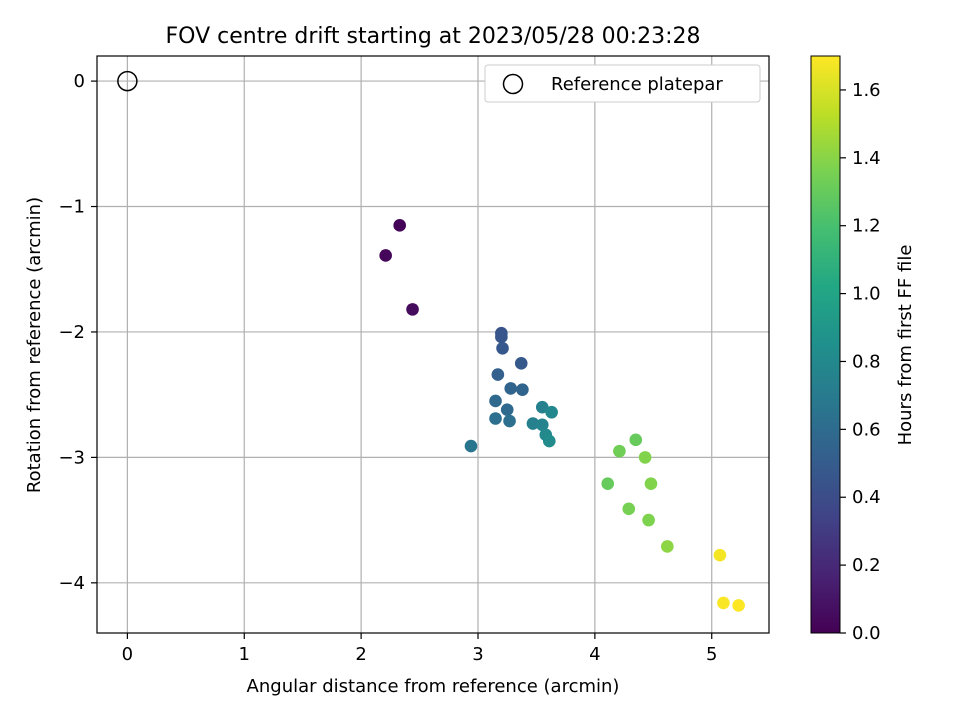  What do you see at coordinates (637, 84) in the screenshot?
I see `legend-label: Reference platepar` at bounding box center [637, 84].